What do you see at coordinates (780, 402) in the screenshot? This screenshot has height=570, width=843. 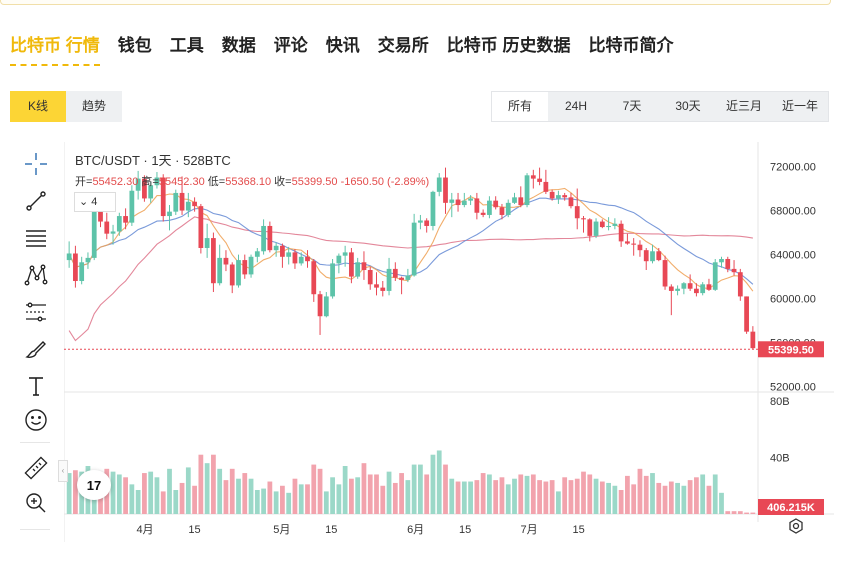 I see `volume-tick-label: 80B` at bounding box center [780, 402].